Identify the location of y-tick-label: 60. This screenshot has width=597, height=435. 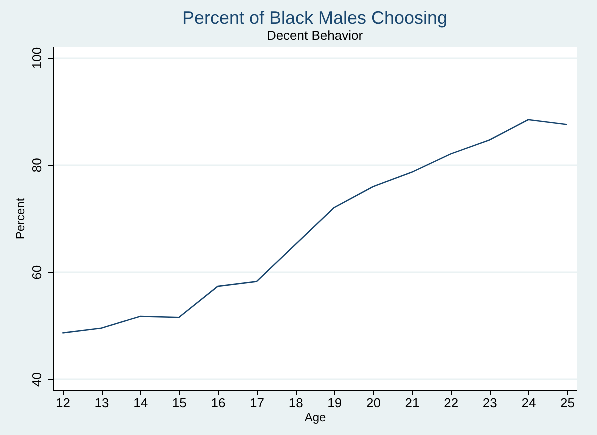
(37, 272).